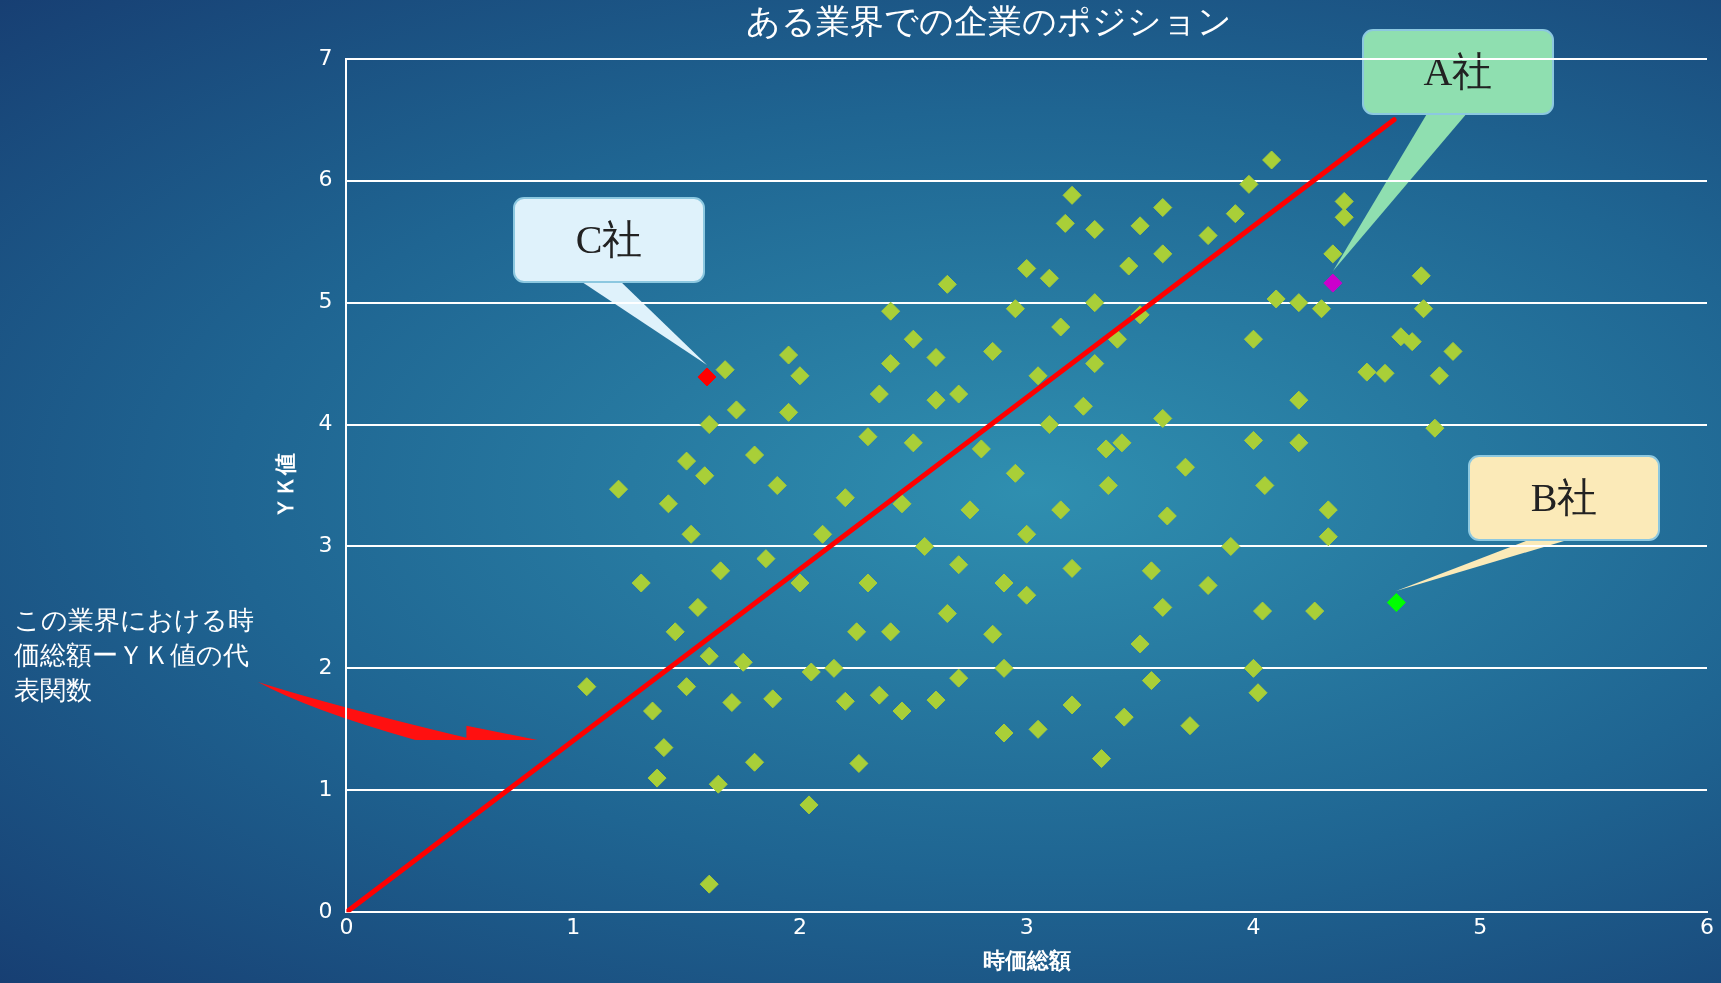 The height and width of the screenshot is (983, 1721). Describe the element at coordinates (1458, 72) in the screenshot. I see `annotation: A社` at that location.